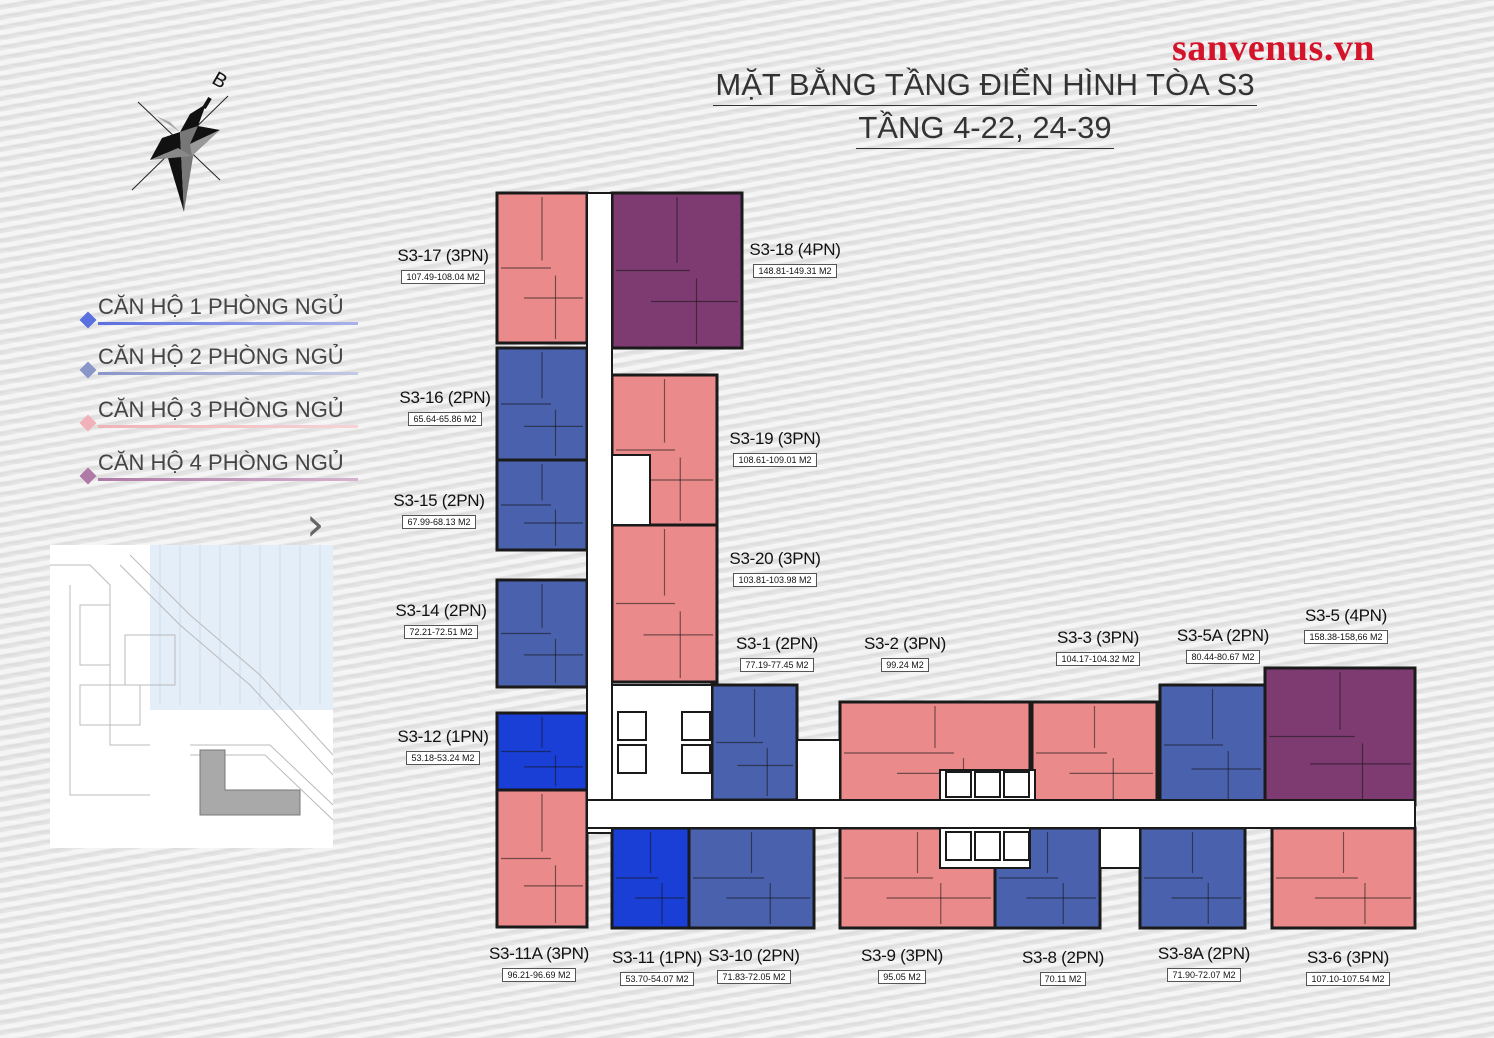  I want to click on unit-area: 77.19-77.45 M2, so click(777, 665).